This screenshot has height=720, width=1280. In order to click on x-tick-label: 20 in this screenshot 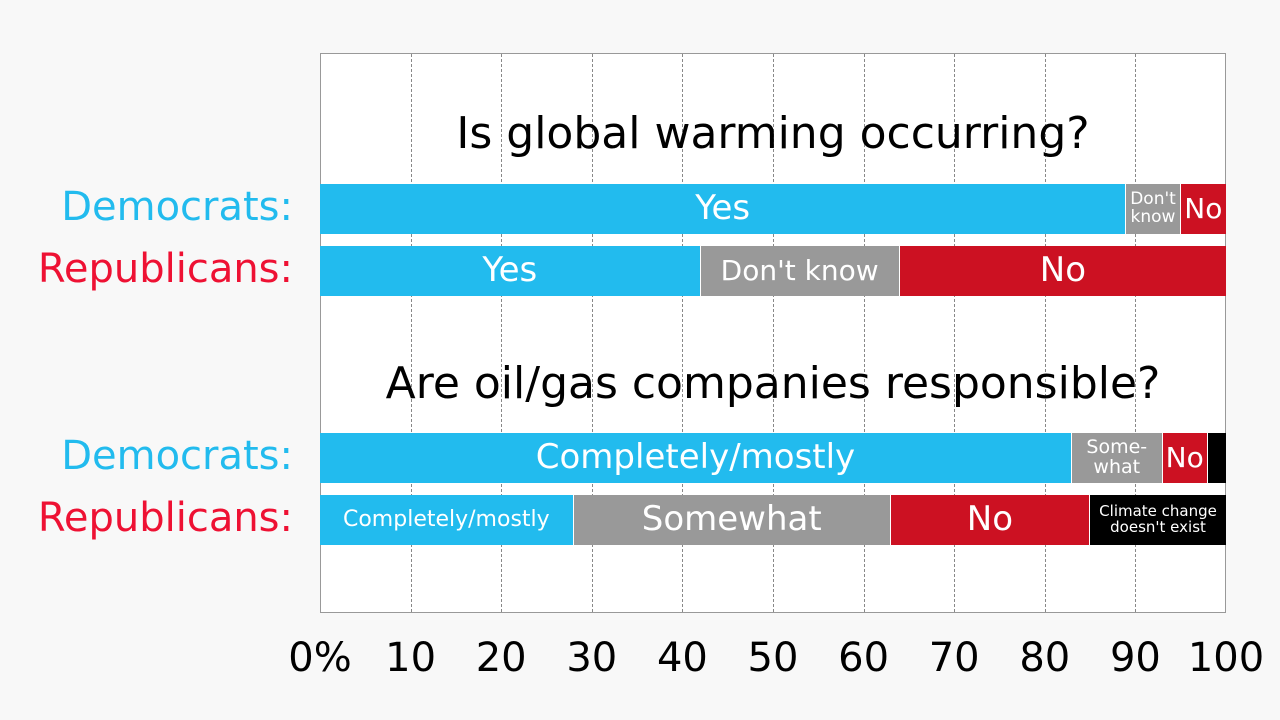, I will do `click(501, 658)`.